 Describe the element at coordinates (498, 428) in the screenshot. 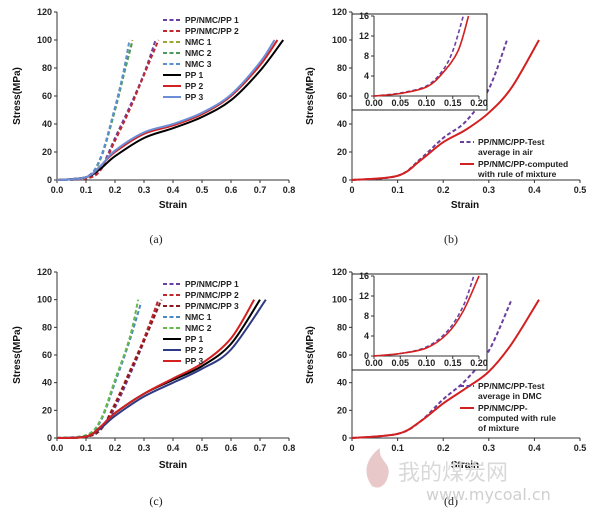

I see `legend-label: of mixture` at that location.